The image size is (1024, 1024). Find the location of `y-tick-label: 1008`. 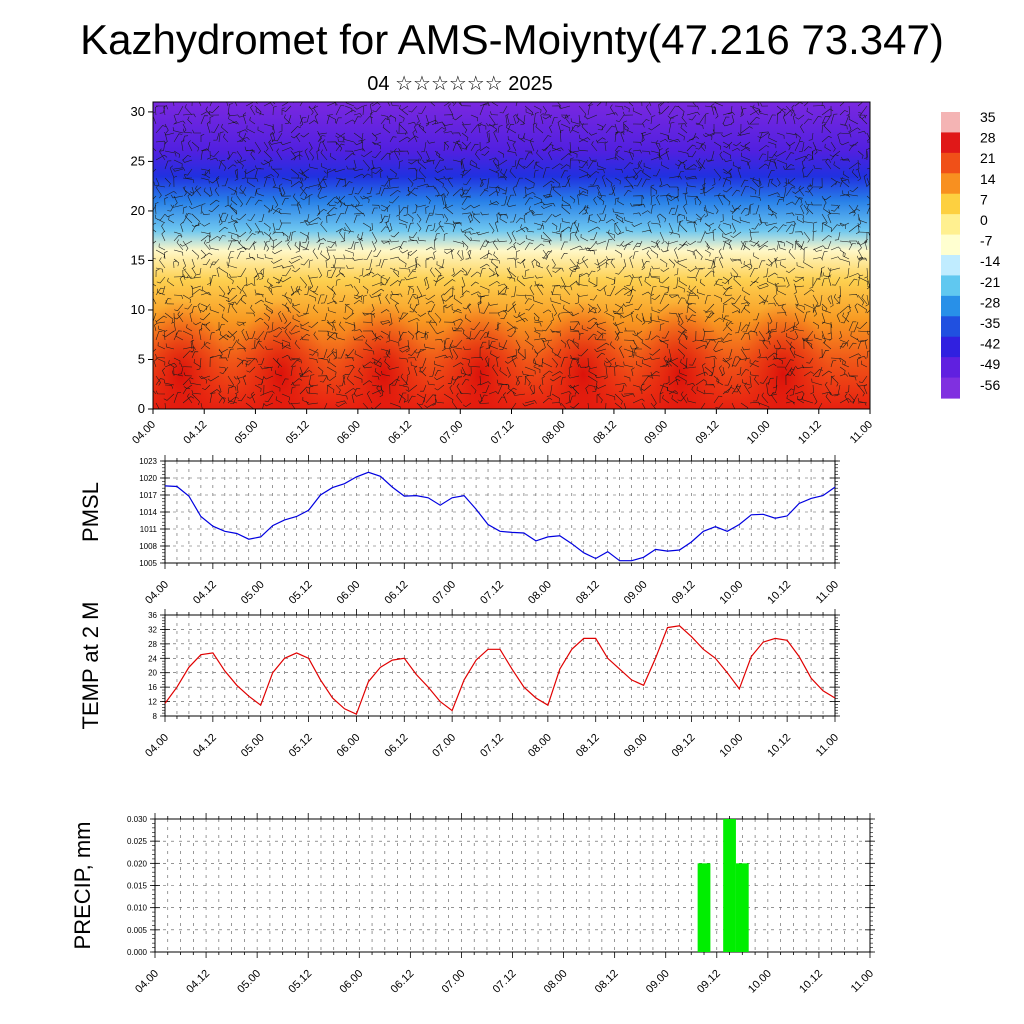

y-tick-label: 1008 is located at coordinates (148, 546).